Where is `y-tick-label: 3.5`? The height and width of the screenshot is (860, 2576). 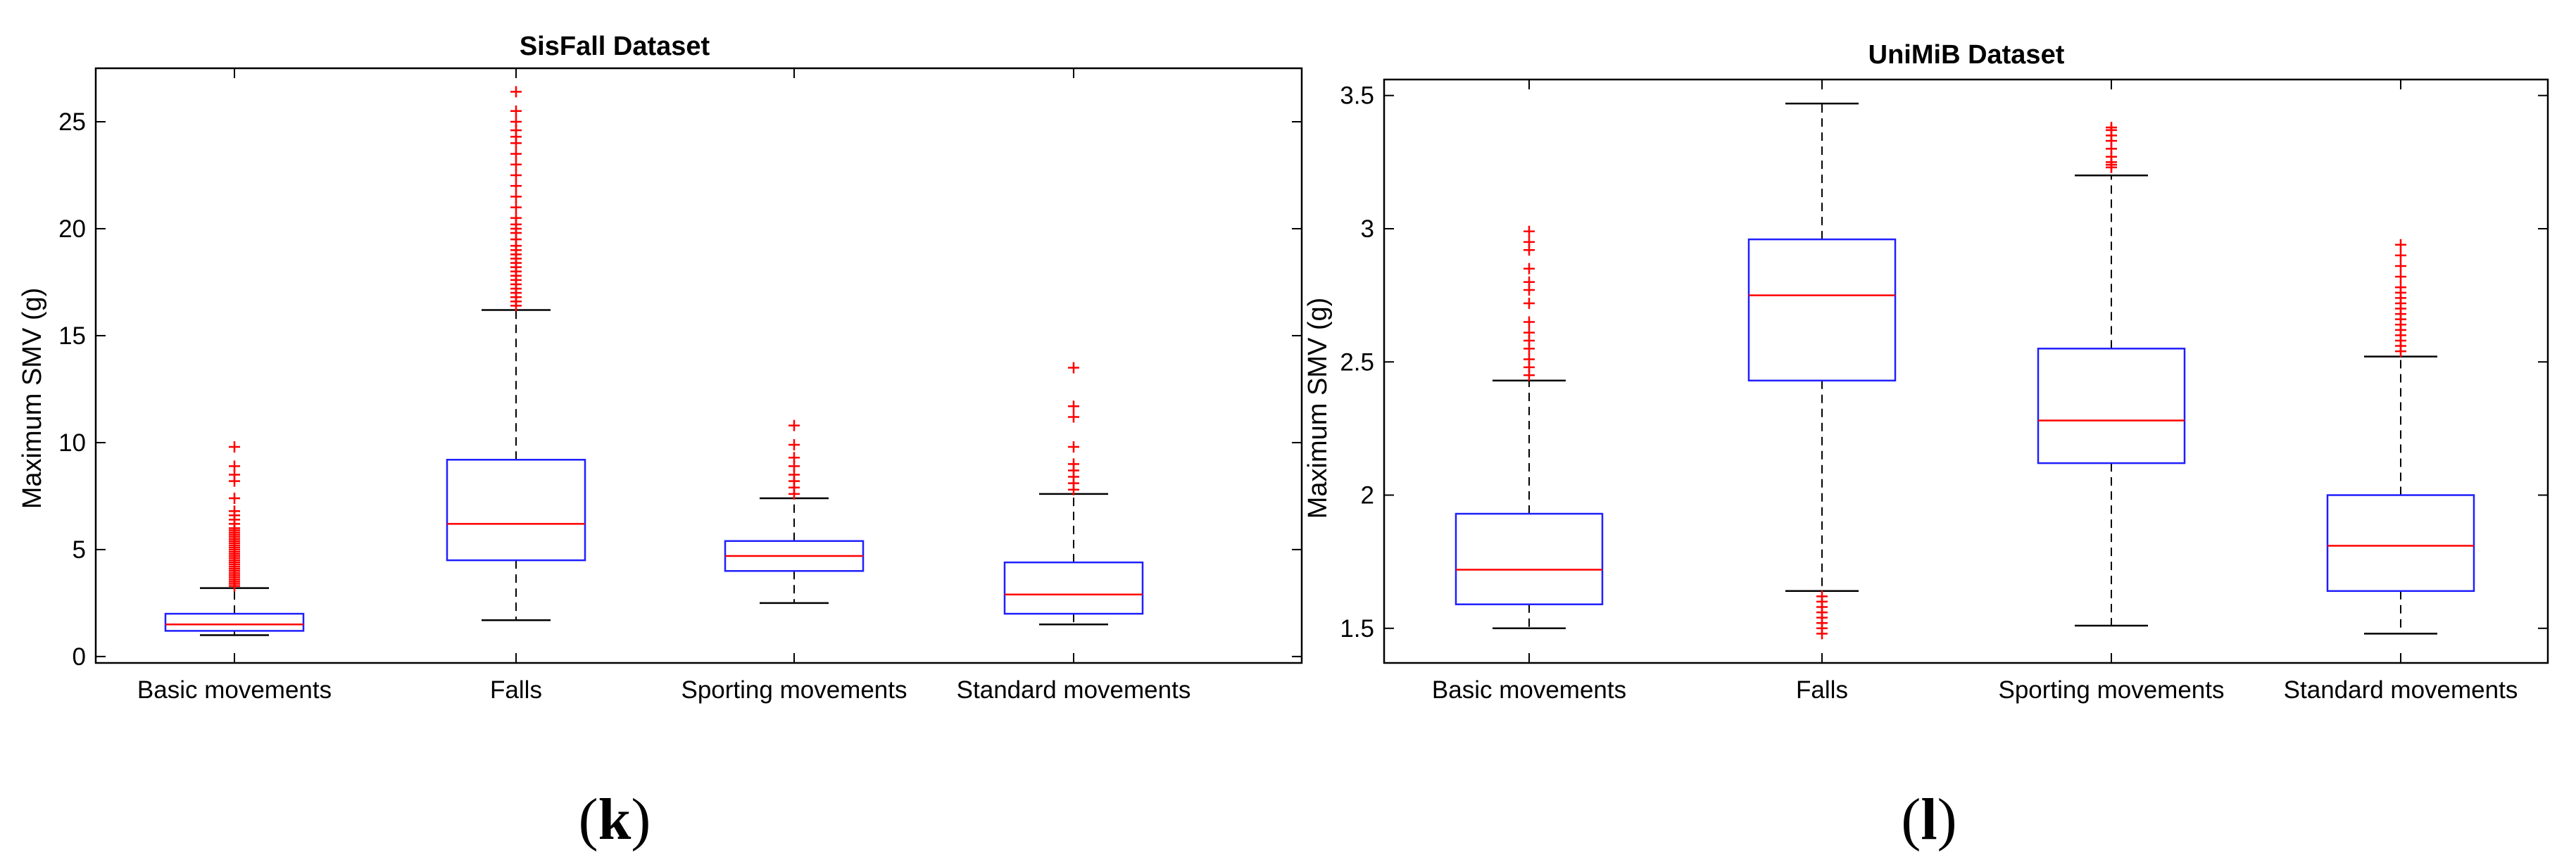 y-tick-label: 3.5 is located at coordinates (1357, 96).